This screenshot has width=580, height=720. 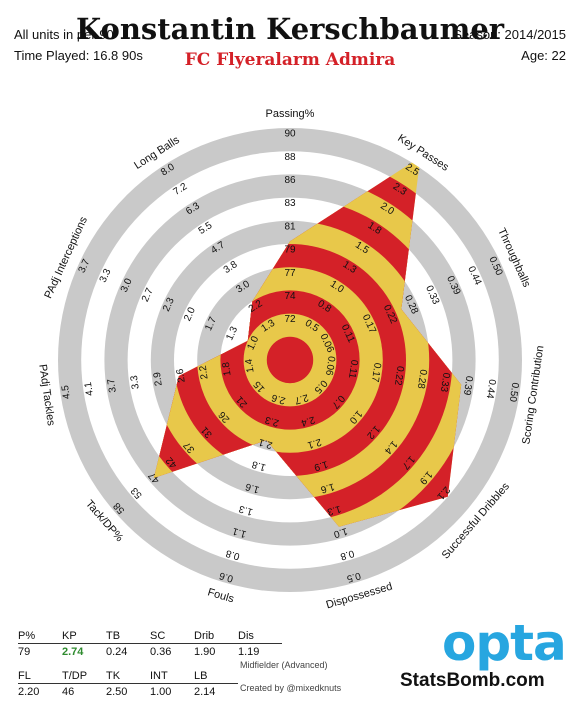 I want to click on tick-label: 88, so click(x=290, y=157).